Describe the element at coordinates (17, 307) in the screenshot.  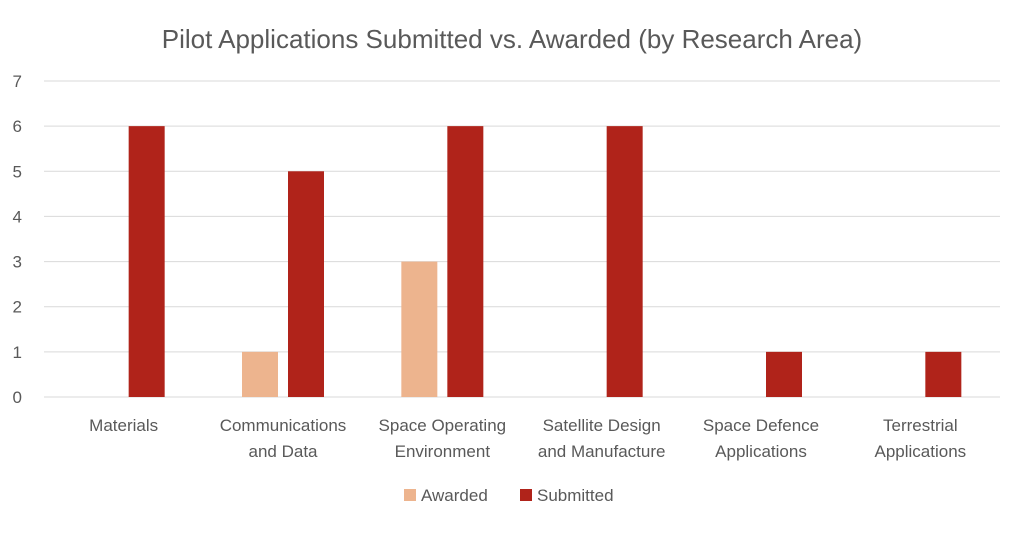
I see `y-tick-label: 2` at that location.